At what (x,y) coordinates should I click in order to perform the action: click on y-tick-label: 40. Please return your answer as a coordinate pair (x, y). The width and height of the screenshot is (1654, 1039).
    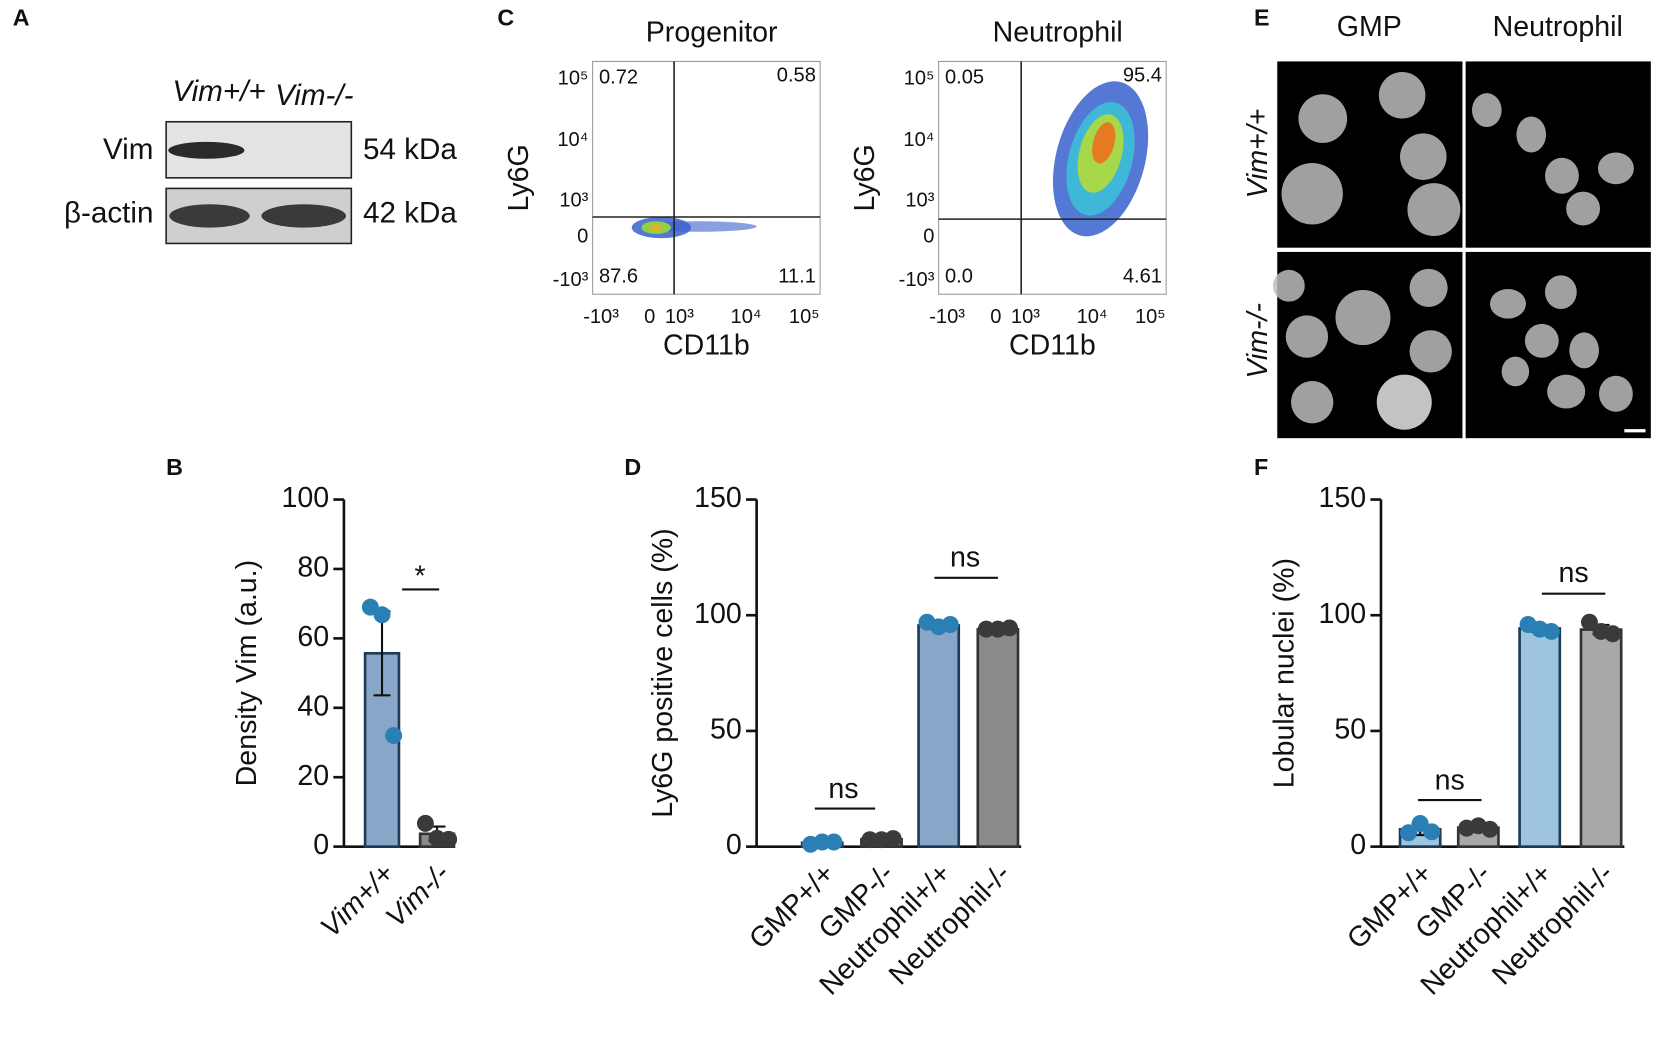
    Looking at the image, I should click on (313, 706).